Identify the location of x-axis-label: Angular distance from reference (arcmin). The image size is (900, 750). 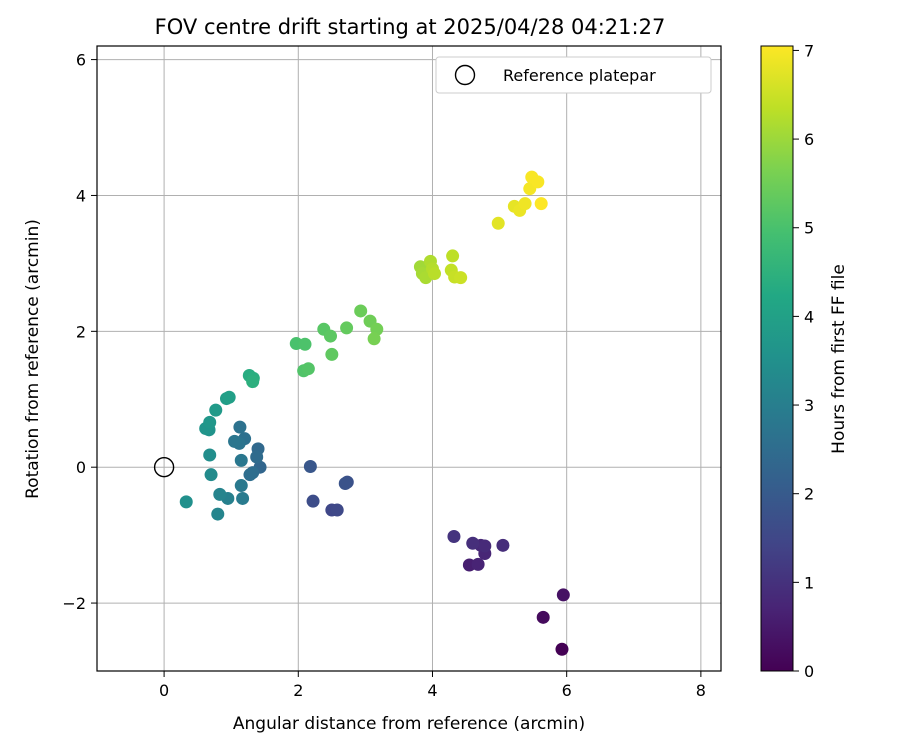
(409, 724).